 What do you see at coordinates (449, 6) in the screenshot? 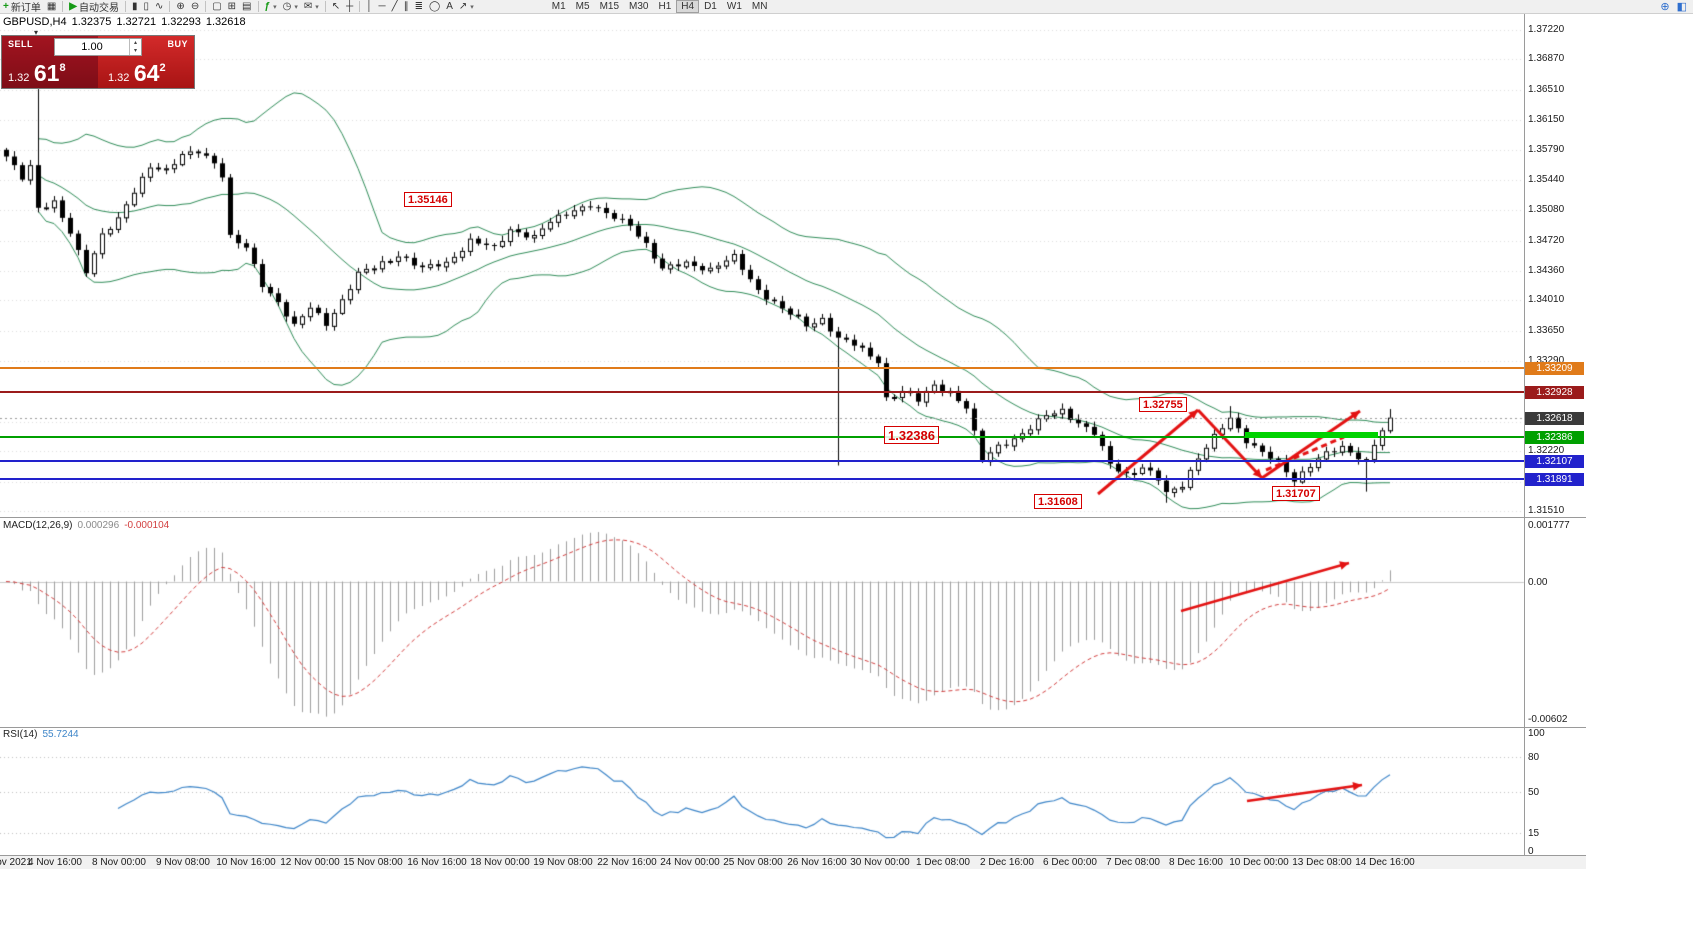
I see `text-button: A` at bounding box center [449, 6].